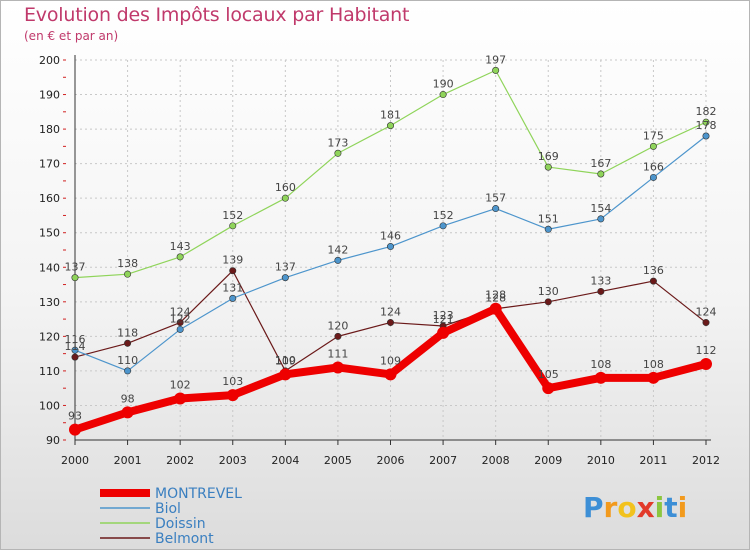 The image size is (750, 550). I want to click on data-label: 122, so click(180, 318).